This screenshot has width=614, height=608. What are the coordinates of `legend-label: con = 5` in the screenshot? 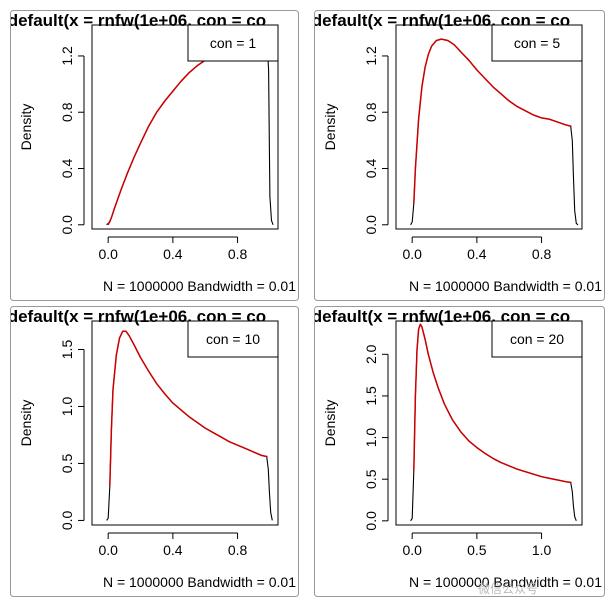 It's located at (537, 43).